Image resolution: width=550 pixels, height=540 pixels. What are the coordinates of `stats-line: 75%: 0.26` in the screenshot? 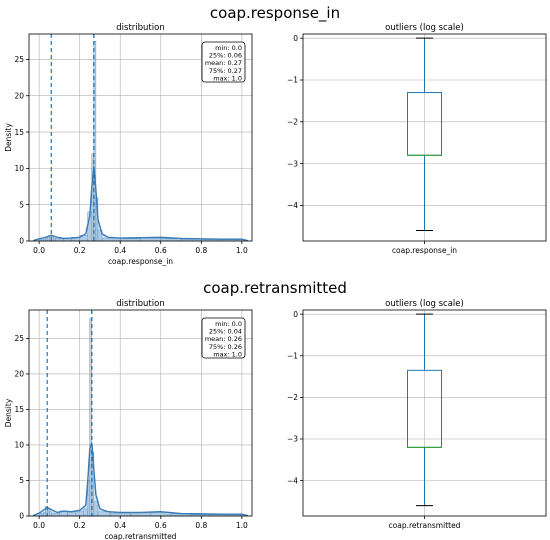 It's located at (225, 347).